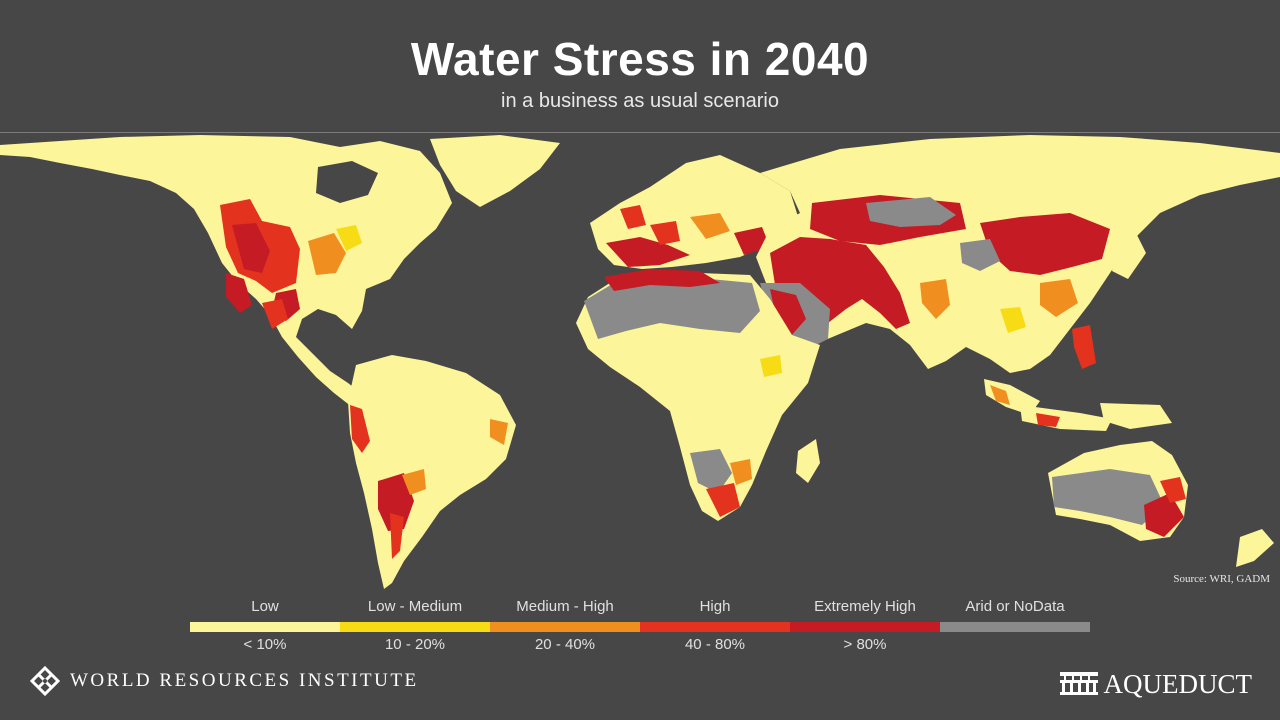  Describe the element at coordinates (715, 644) in the screenshot. I see `legend-range: 40 - 80%` at that location.